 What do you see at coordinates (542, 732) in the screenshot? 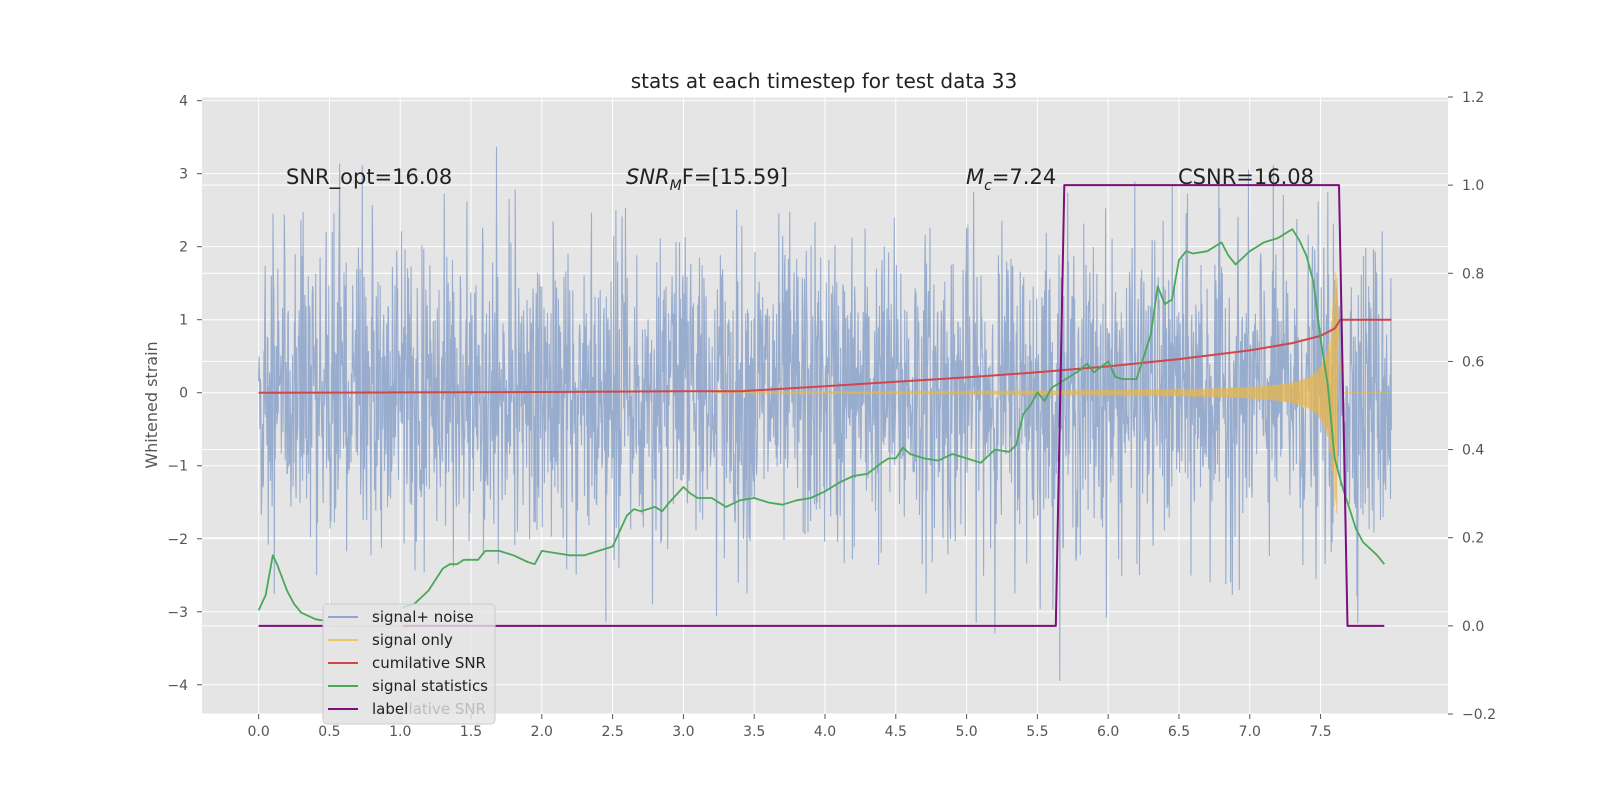
I see `x-tick-label: 2.0` at bounding box center [542, 732].